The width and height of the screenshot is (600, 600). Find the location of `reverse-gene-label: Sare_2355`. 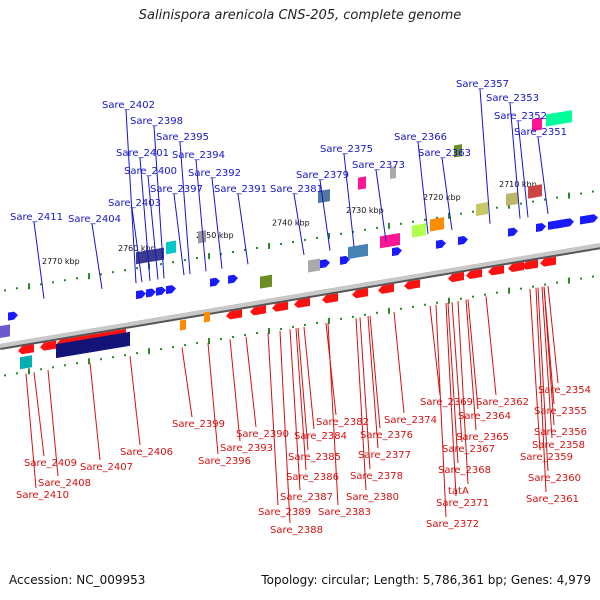

reverse-gene-label: Sare_2355 is located at coordinates (560, 411).